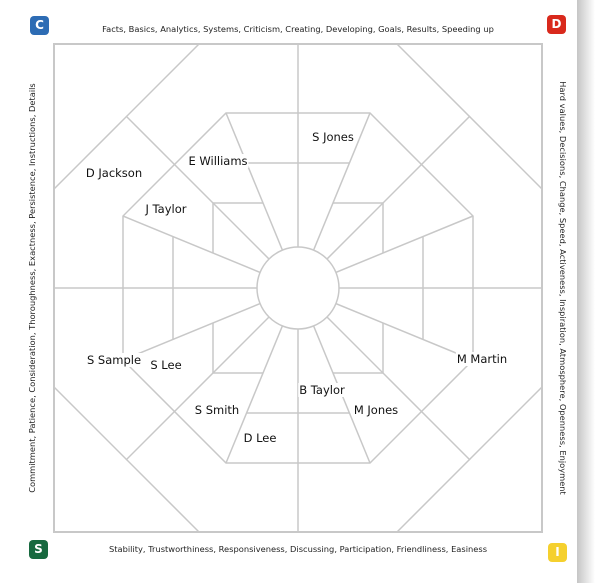  What do you see at coordinates (482, 359) in the screenshot?
I see `person-label: M Martin` at bounding box center [482, 359].